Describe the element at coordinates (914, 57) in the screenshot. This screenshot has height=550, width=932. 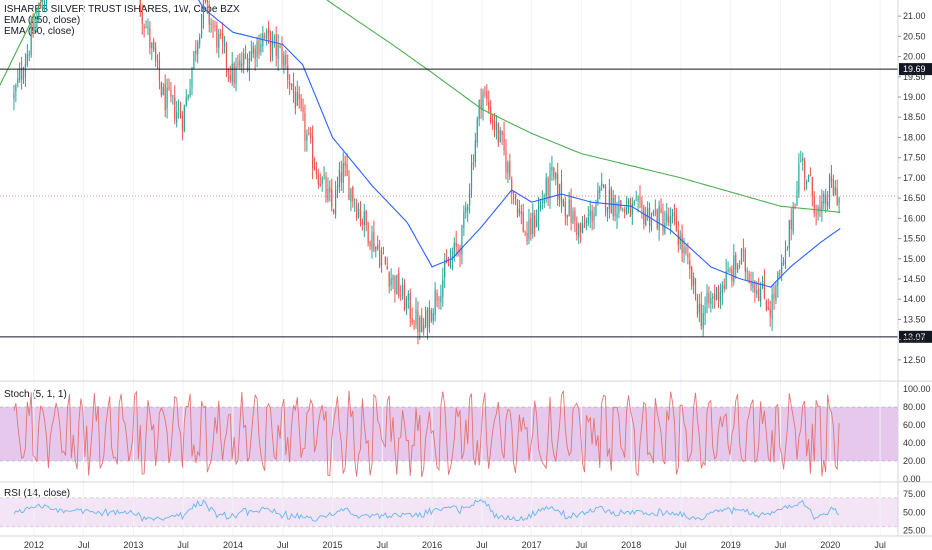
I see `y-tick-label: 20.00` at that location.